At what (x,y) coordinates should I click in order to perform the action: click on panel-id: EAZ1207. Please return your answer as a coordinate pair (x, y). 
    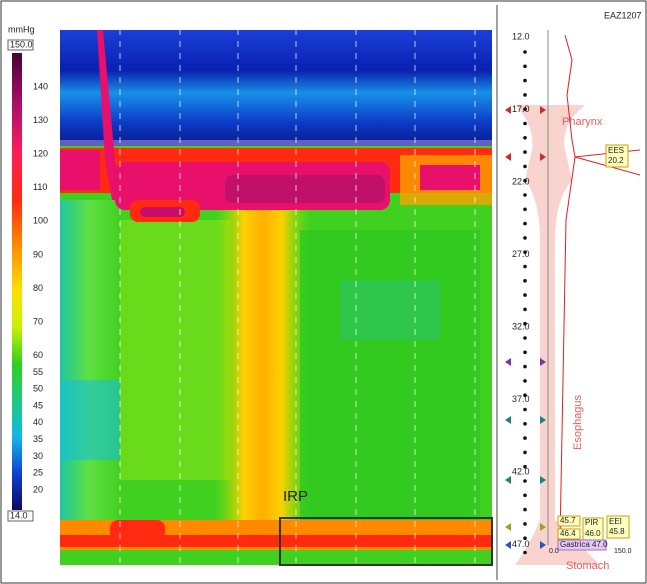
    Looking at the image, I should click on (623, 15).